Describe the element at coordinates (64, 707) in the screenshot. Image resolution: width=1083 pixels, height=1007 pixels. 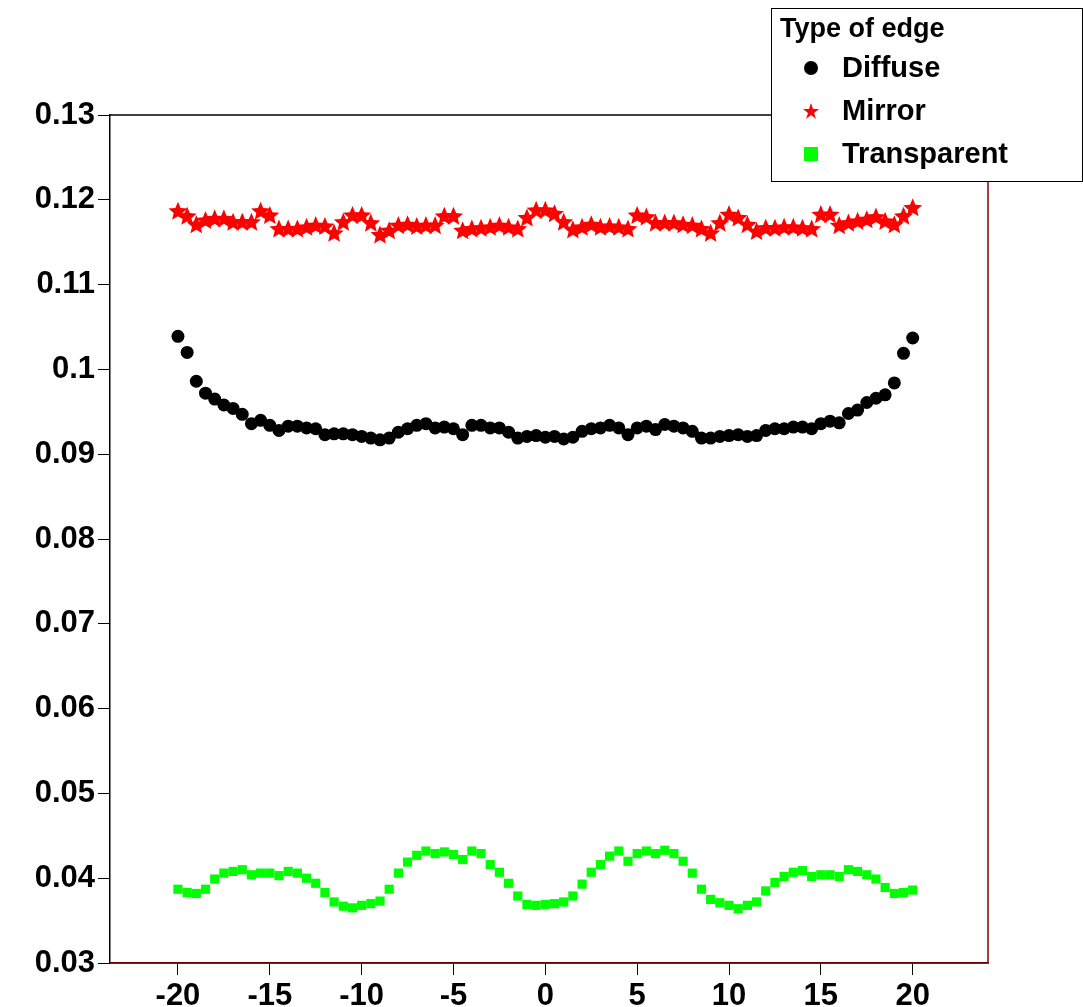
I see `y-tick-label: 0.06` at that location.